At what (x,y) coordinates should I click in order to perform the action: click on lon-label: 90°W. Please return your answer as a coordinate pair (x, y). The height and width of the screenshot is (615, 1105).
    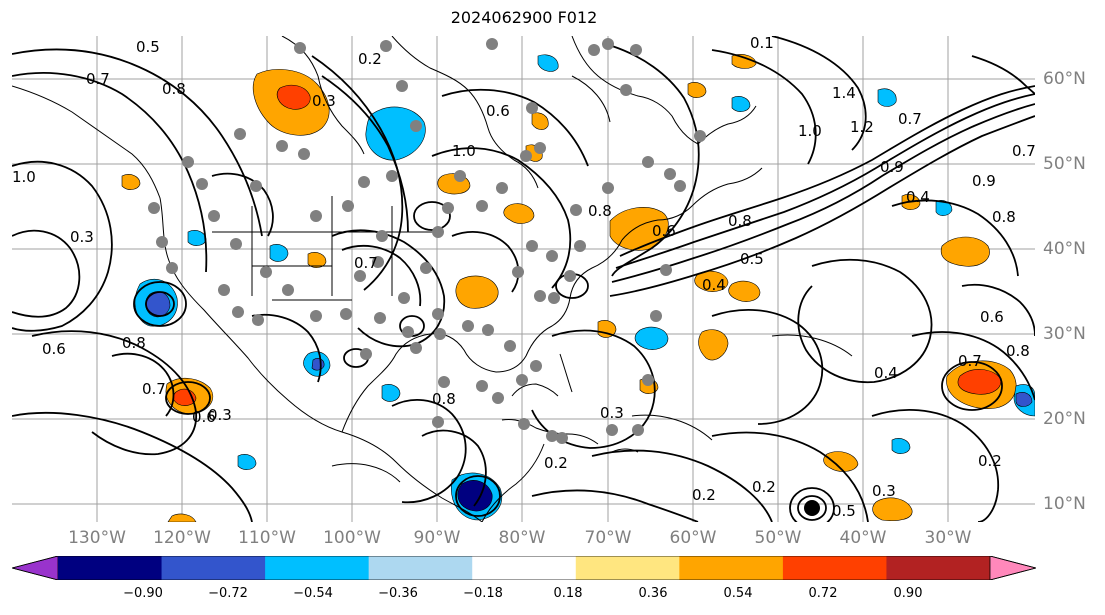
    Looking at the image, I should click on (437, 538).